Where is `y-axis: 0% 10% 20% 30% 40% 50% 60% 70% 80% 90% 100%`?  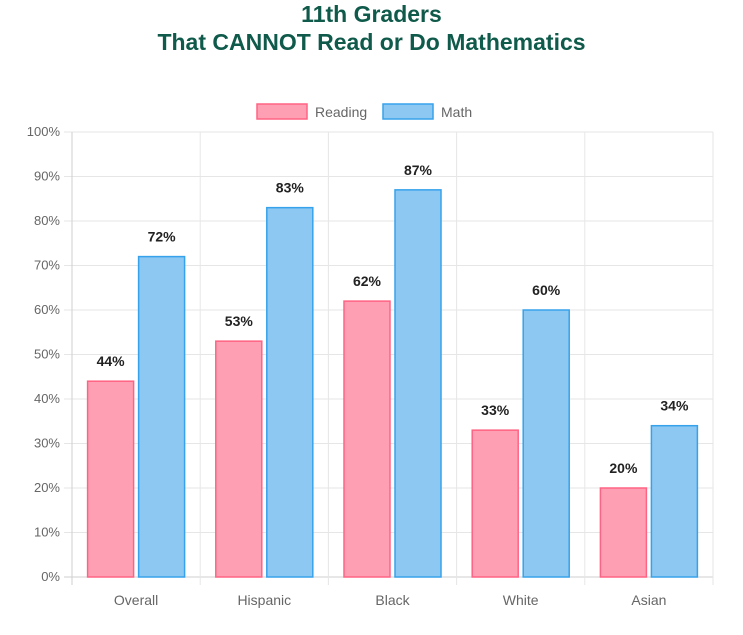
y-axis: 0% 10% 20% 30% 40% 50% 60% 70% 80% 90% 100% is located at coordinates (44, 354).